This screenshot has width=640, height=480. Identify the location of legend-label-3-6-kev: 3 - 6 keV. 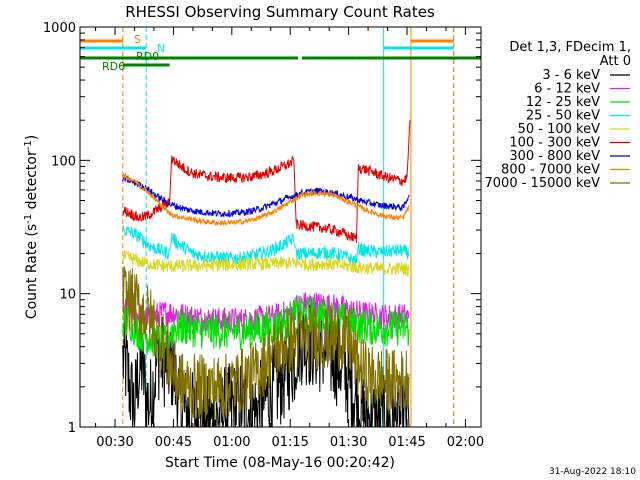
(571, 75).